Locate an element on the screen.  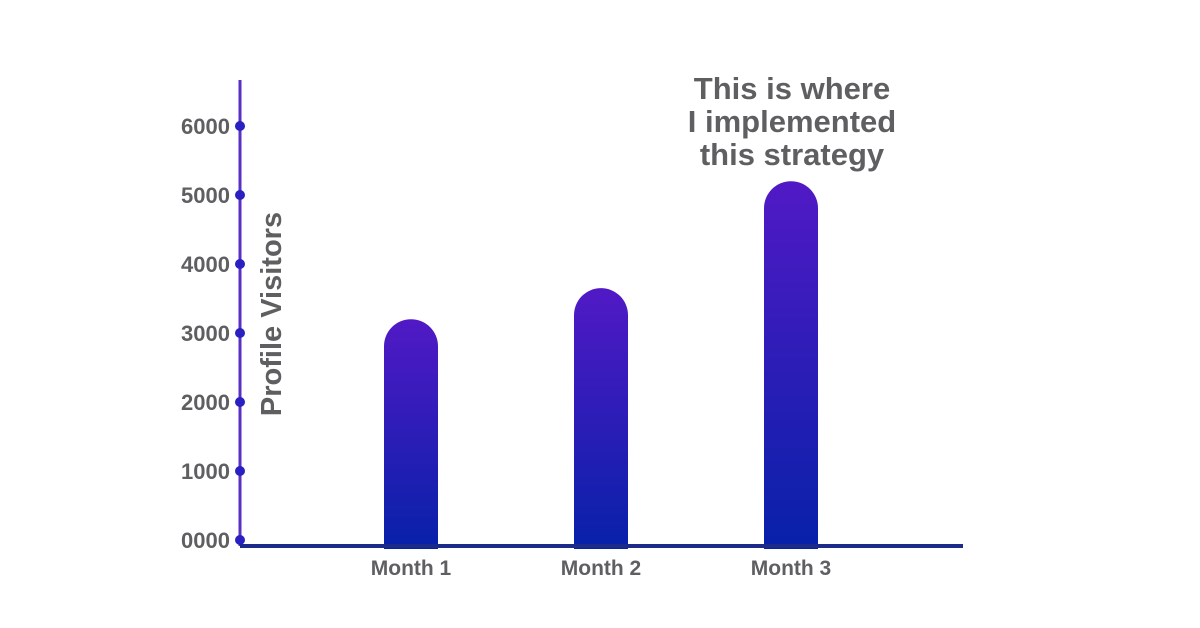
y-axis-label: Profile Visitors is located at coordinates (272, 314).